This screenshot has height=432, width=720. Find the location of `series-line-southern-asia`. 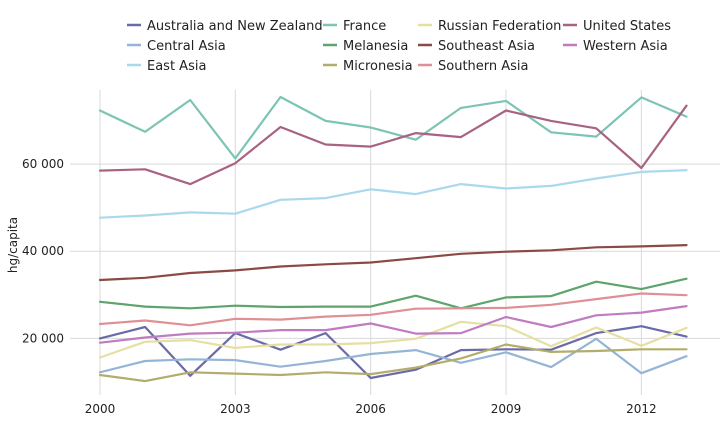

series-line-southern-asia is located at coordinates (393, 309).